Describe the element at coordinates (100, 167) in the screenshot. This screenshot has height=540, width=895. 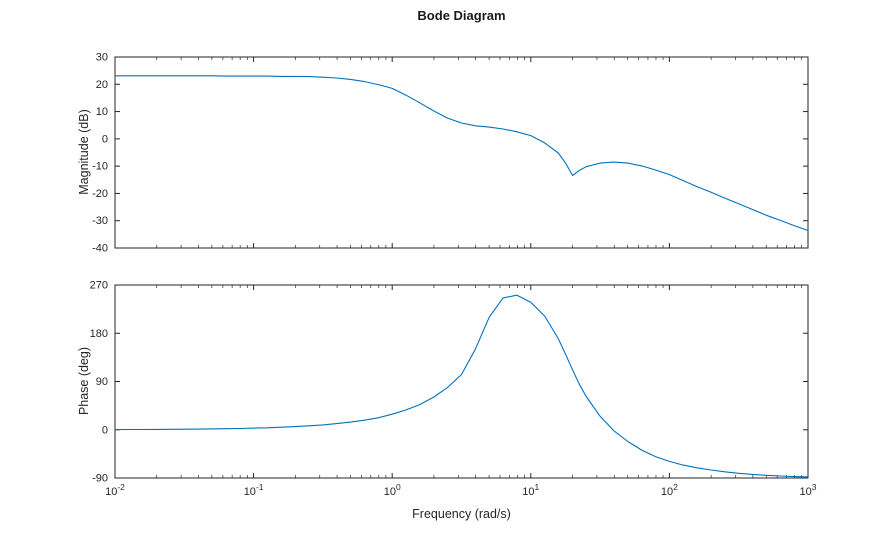
I see `y-tick-label: -10` at that location.